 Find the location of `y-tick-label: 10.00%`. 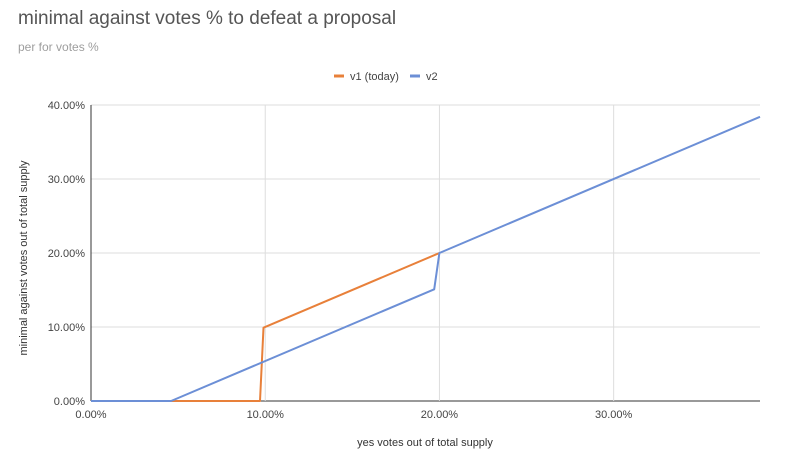

y-tick-label: 10.00% is located at coordinates (67, 328).